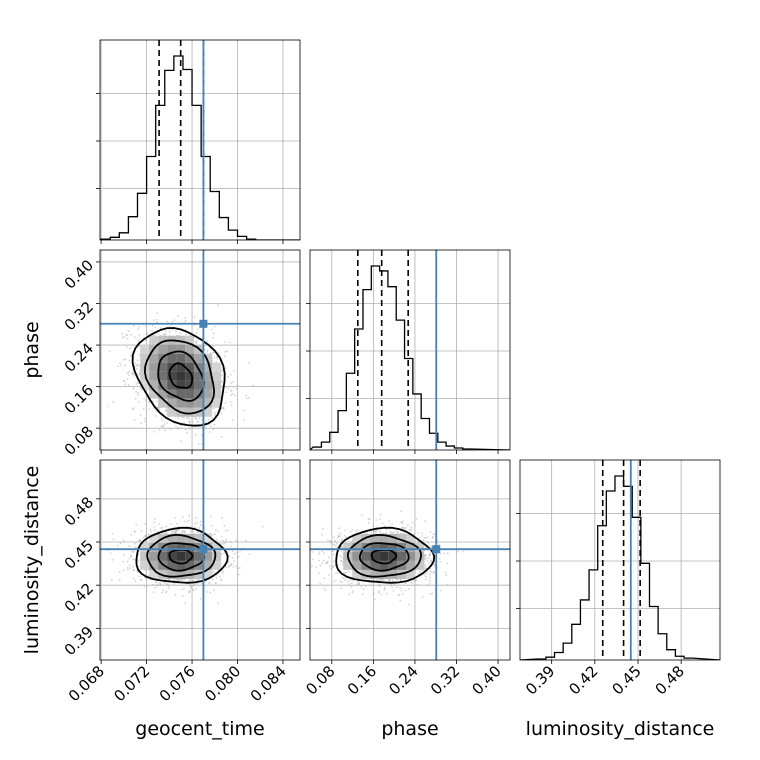  I want to click on x-tick-label: 0.068, so click(86, 683).